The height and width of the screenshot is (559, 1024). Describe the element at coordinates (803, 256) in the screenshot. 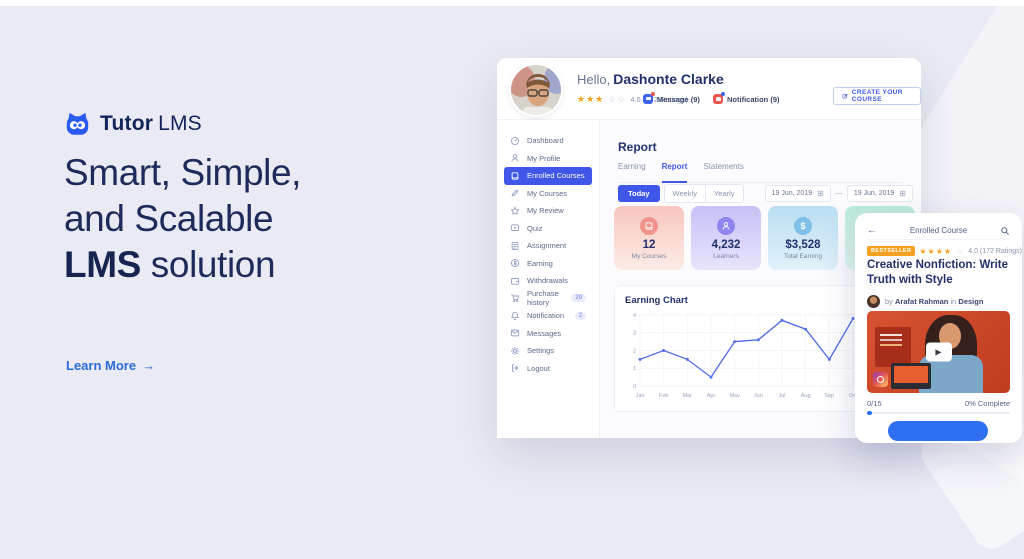

I see `stat-label: Total Earning` at that location.